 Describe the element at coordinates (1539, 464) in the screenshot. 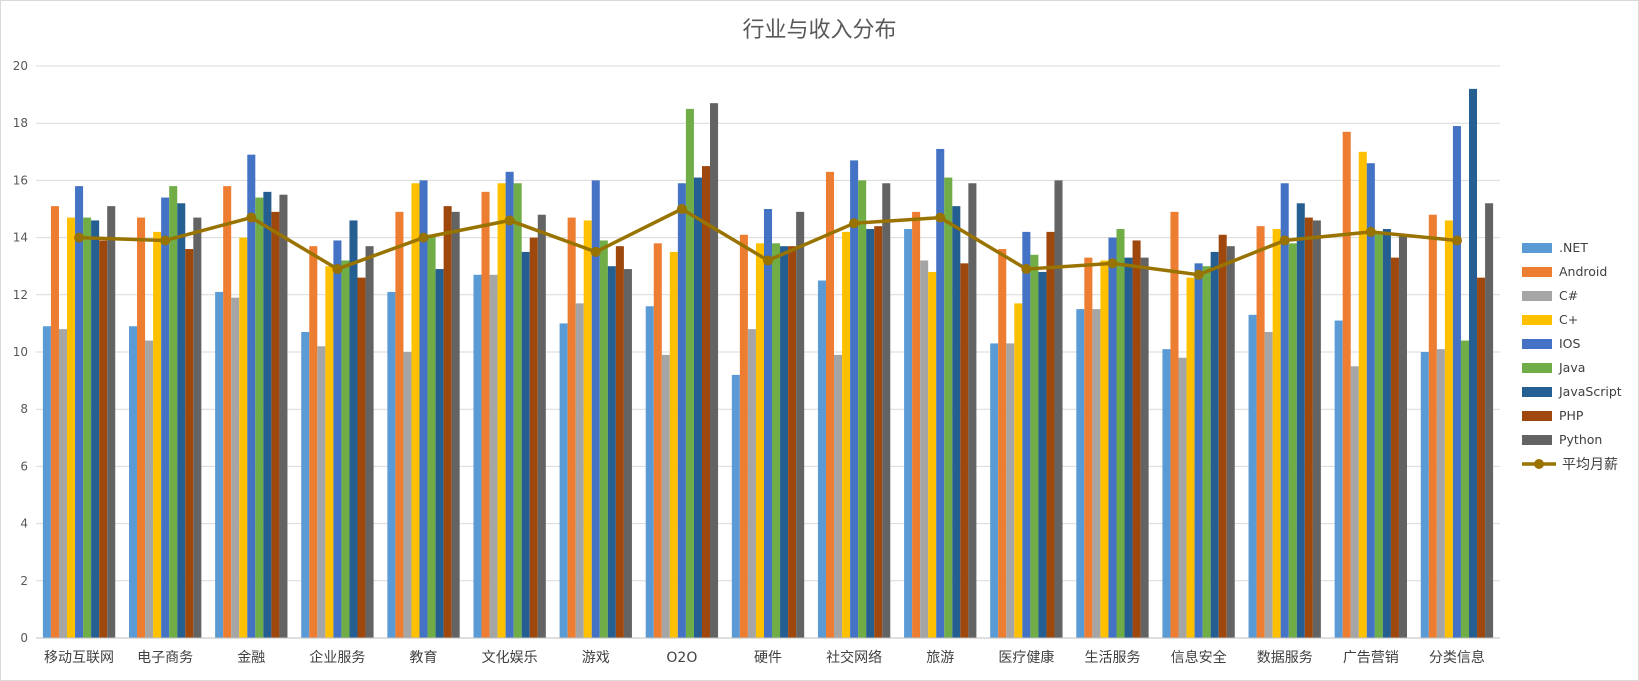

I see `legend-line-marker` at that location.